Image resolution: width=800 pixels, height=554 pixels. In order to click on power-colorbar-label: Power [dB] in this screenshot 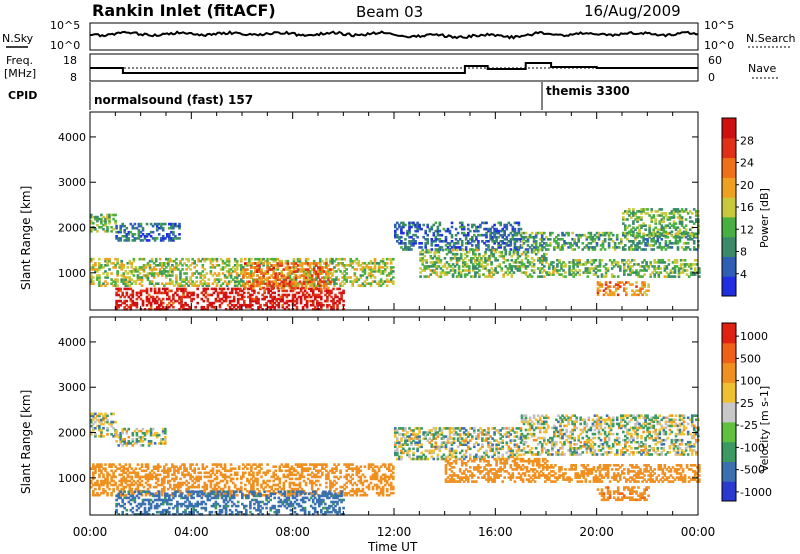, I will do `click(764, 218)`.